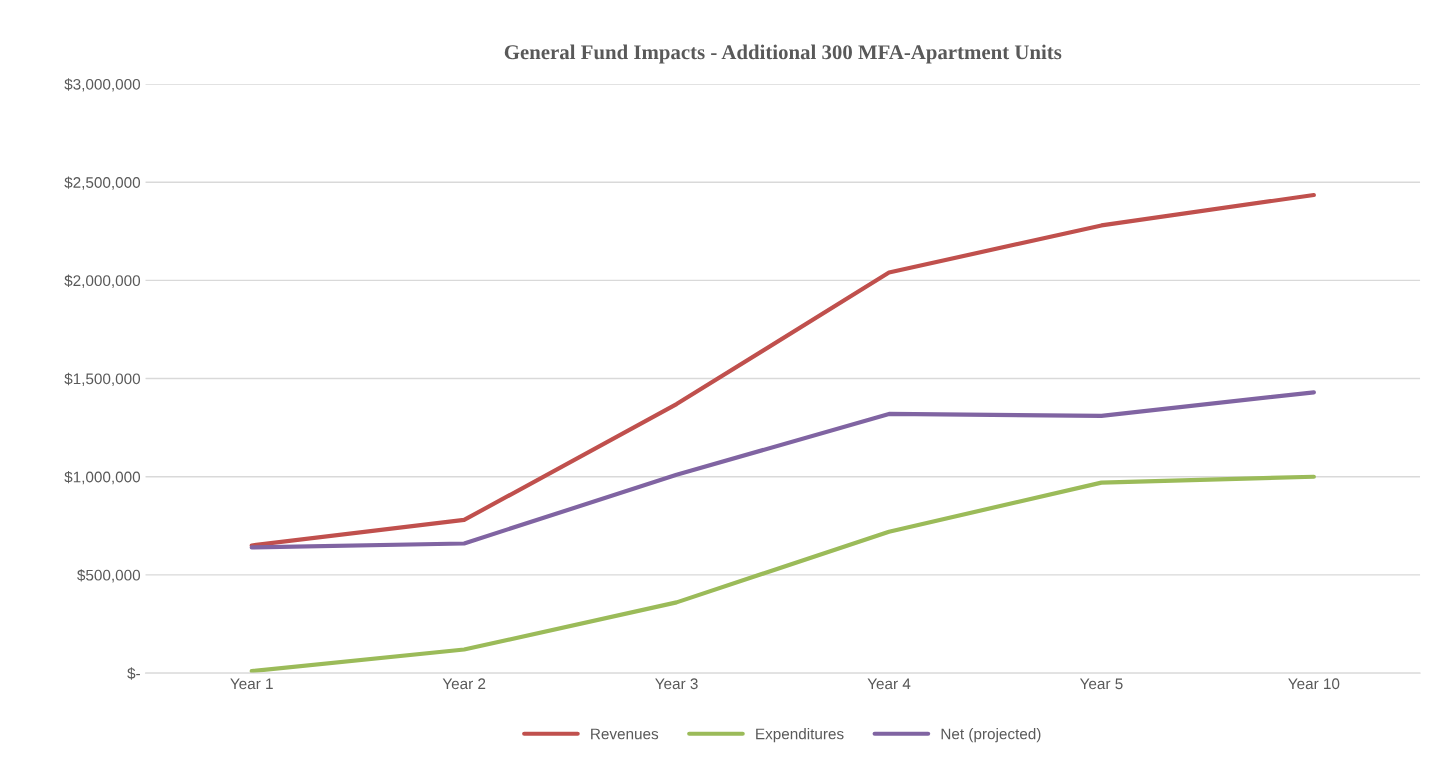 The height and width of the screenshot is (771, 1455). What do you see at coordinates (133, 673) in the screenshot?
I see `y-tick-label: $-` at bounding box center [133, 673].